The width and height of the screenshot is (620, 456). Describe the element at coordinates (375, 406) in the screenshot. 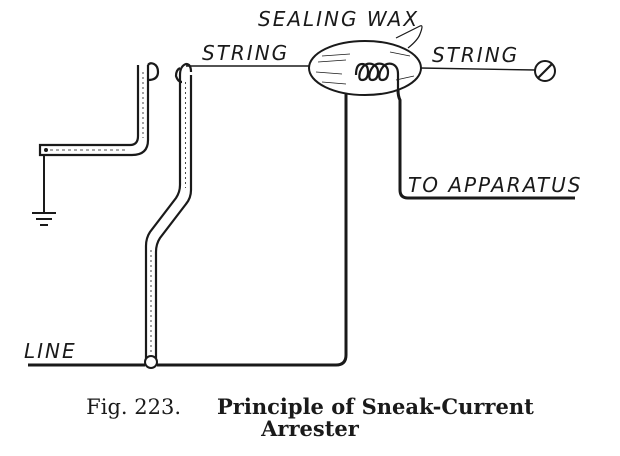

I see `figure-title-line1: Principle of Sneak-Current` at that location.